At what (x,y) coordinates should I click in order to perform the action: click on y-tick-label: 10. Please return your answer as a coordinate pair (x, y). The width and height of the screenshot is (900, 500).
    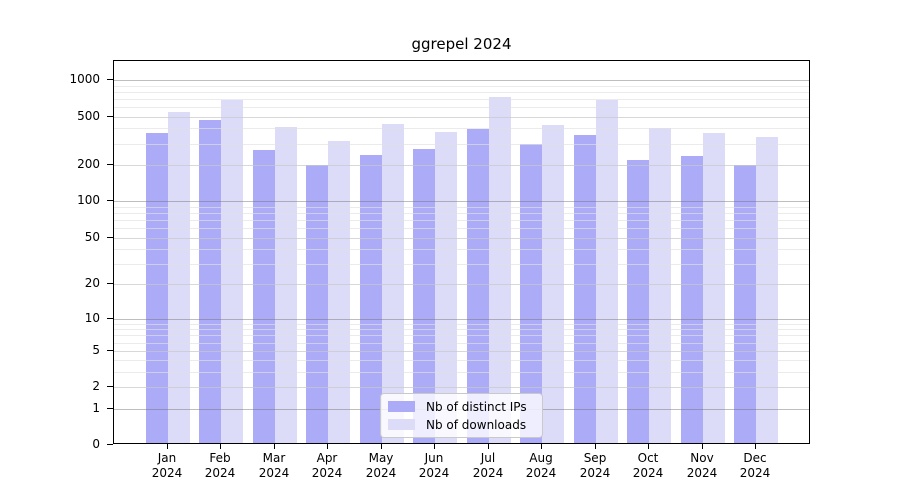
    Looking at the image, I should click on (92, 318).